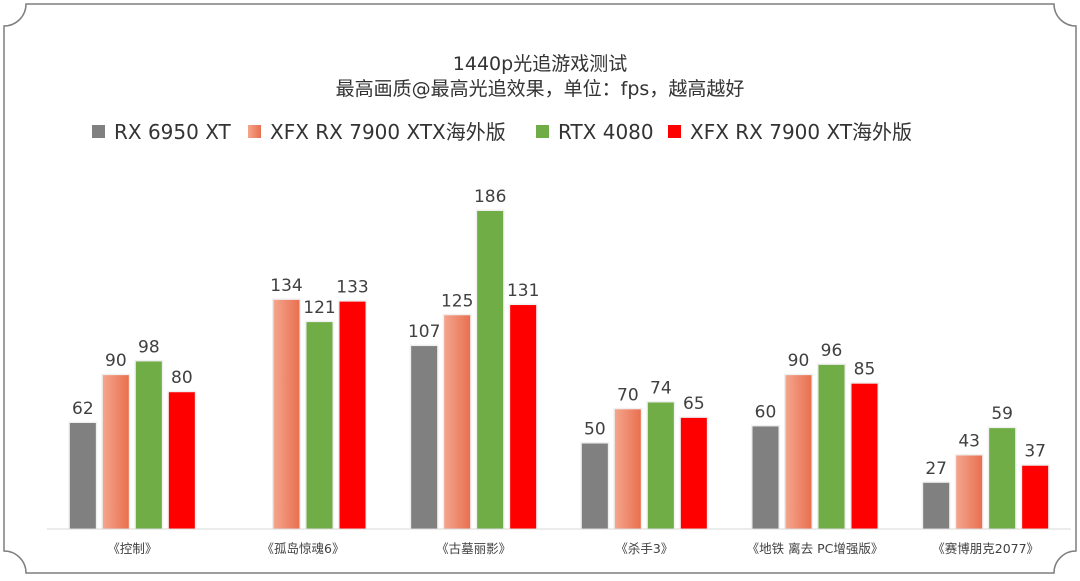 This screenshot has width=1080, height=581. I want to click on data-label: 186, so click(490, 197).